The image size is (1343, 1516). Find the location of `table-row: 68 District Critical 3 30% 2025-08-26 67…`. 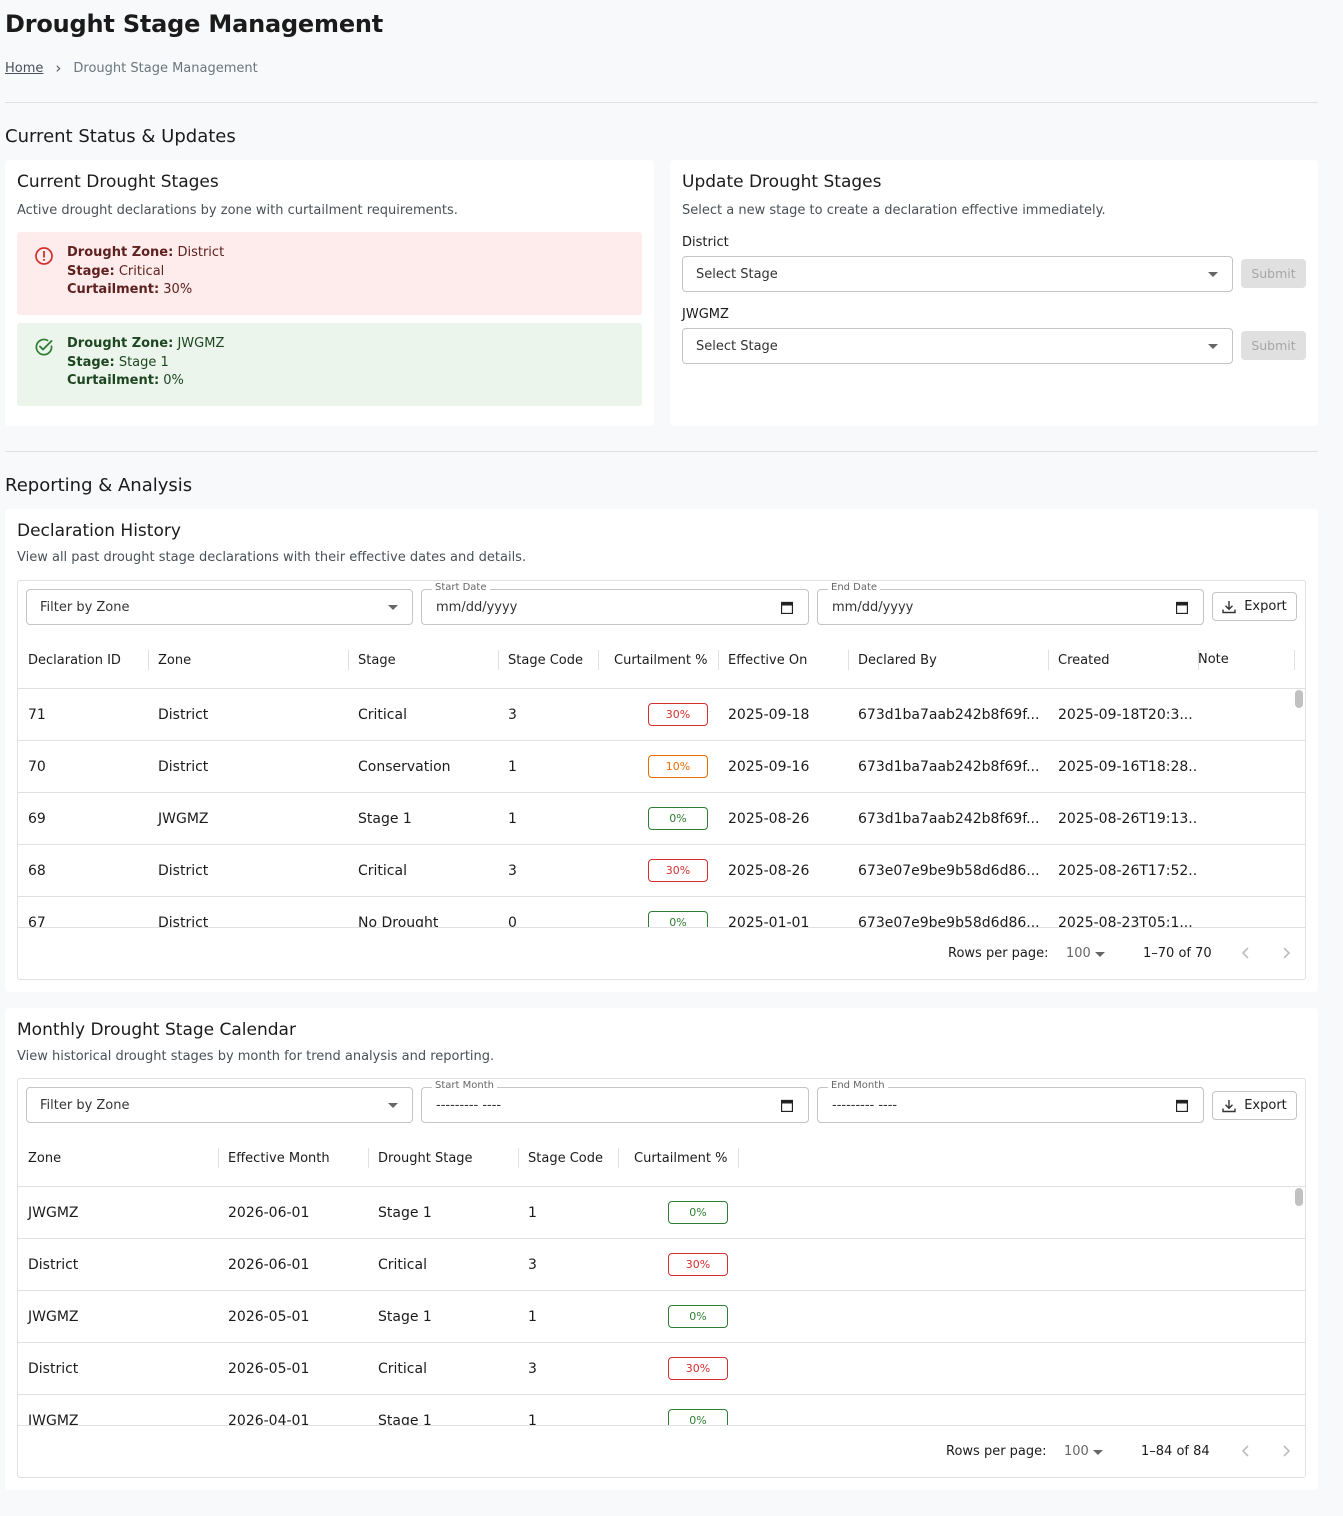

table-row: 68 District Critical 3 30% 2025-08-26 67… is located at coordinates (661, 871).